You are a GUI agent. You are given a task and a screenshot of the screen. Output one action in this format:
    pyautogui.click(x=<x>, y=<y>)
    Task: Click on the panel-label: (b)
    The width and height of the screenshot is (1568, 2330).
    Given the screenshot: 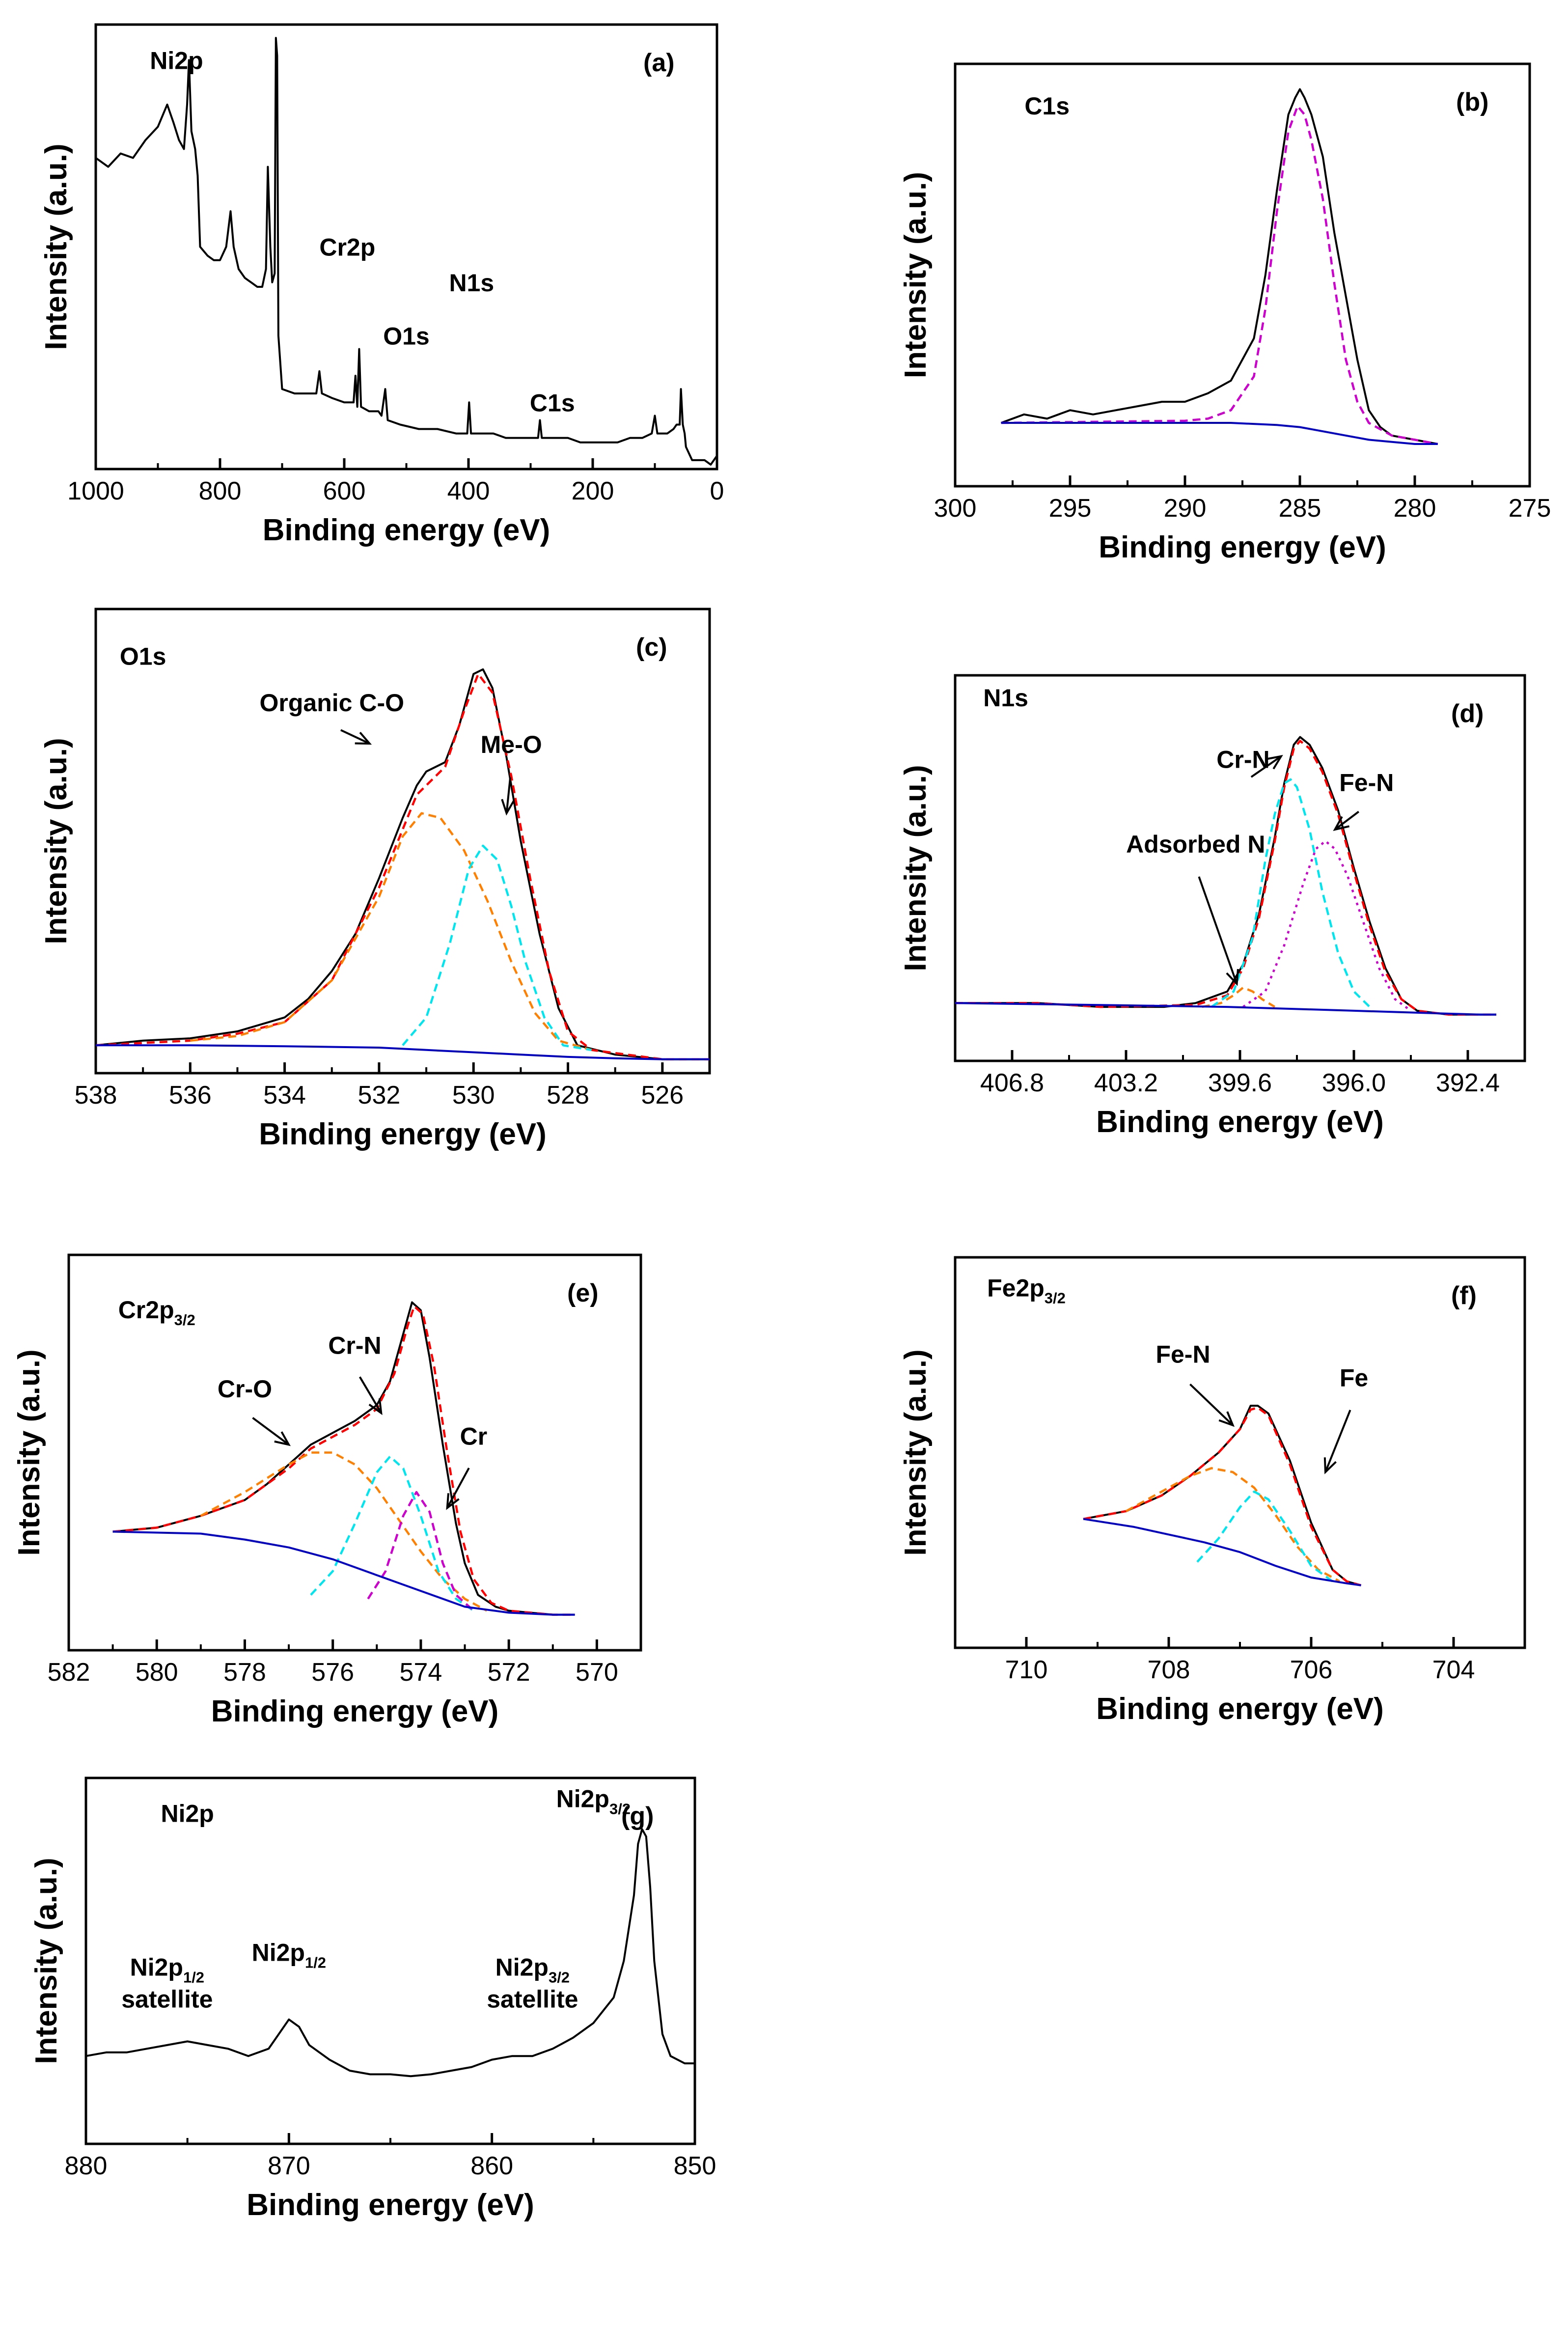 What is the action you would take?
    pyautogui.click(x=1472, y=102)
    